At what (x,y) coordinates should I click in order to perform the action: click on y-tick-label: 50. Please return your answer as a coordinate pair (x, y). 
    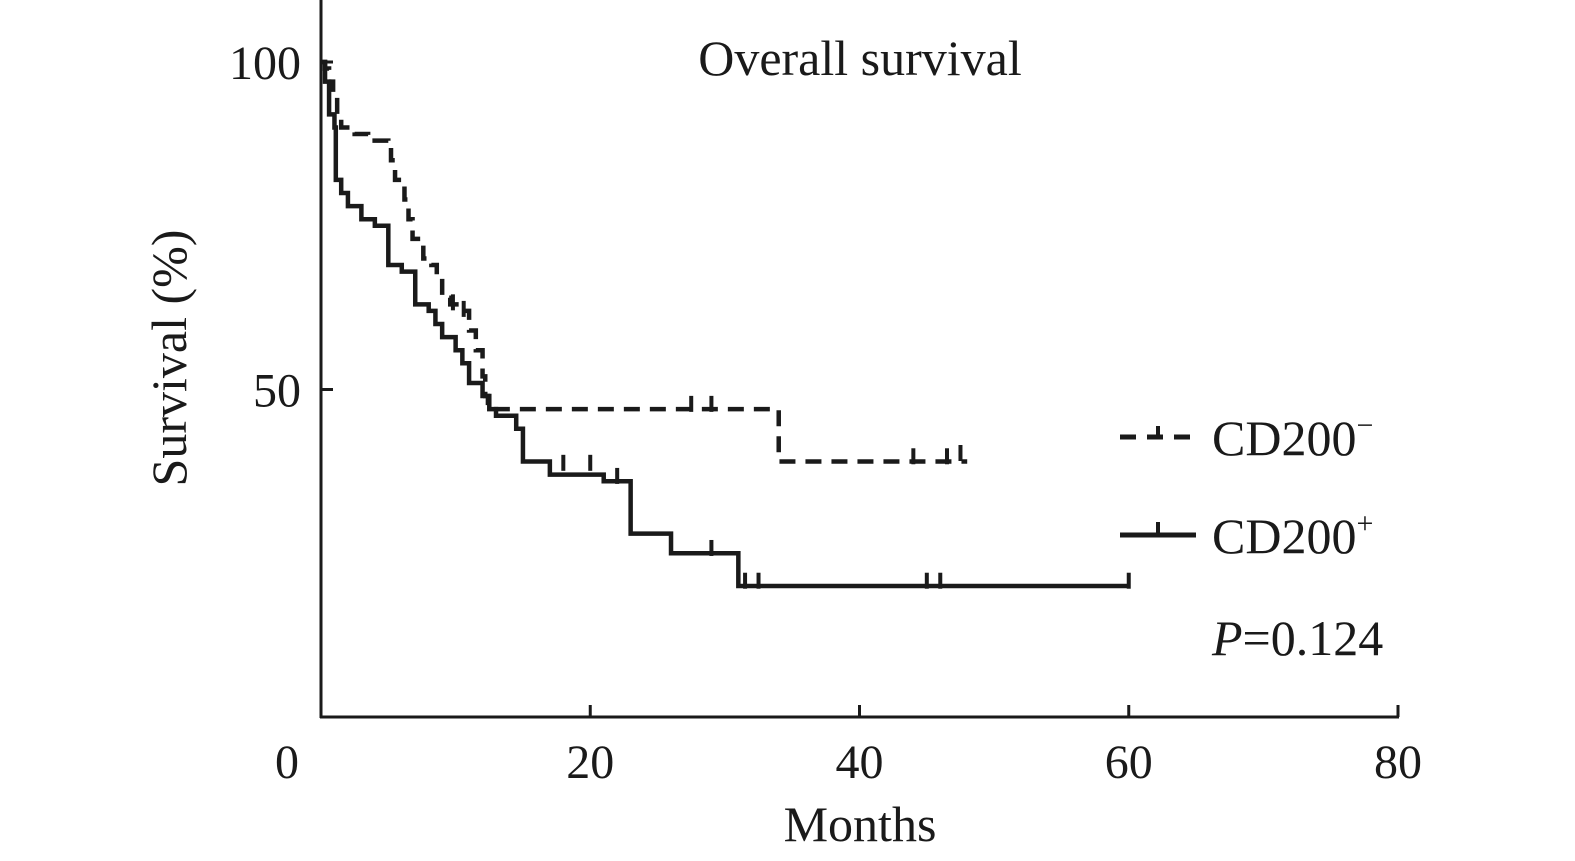
    Looking at the image, I should click on (277, 391).